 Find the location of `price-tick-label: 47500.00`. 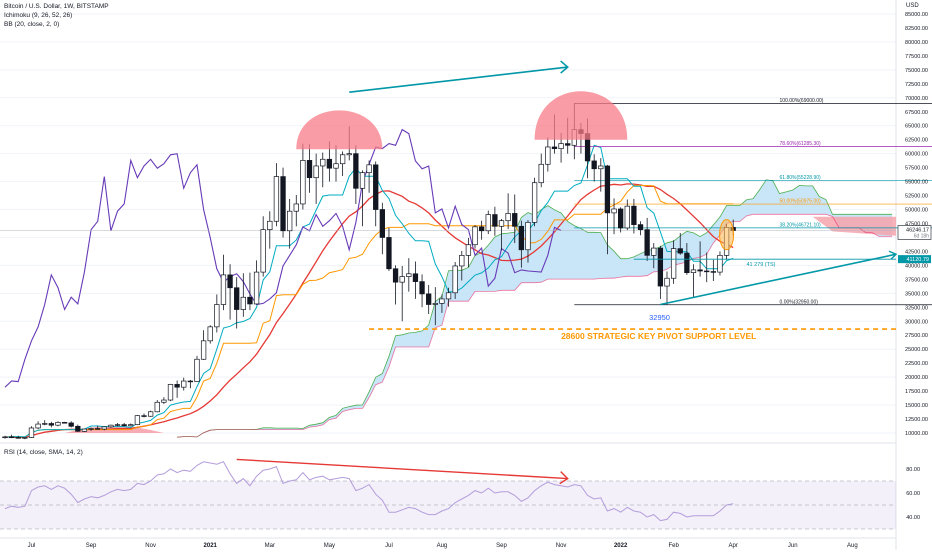

price-tick-label: 47500.00 is located at coordinates (916, 225).